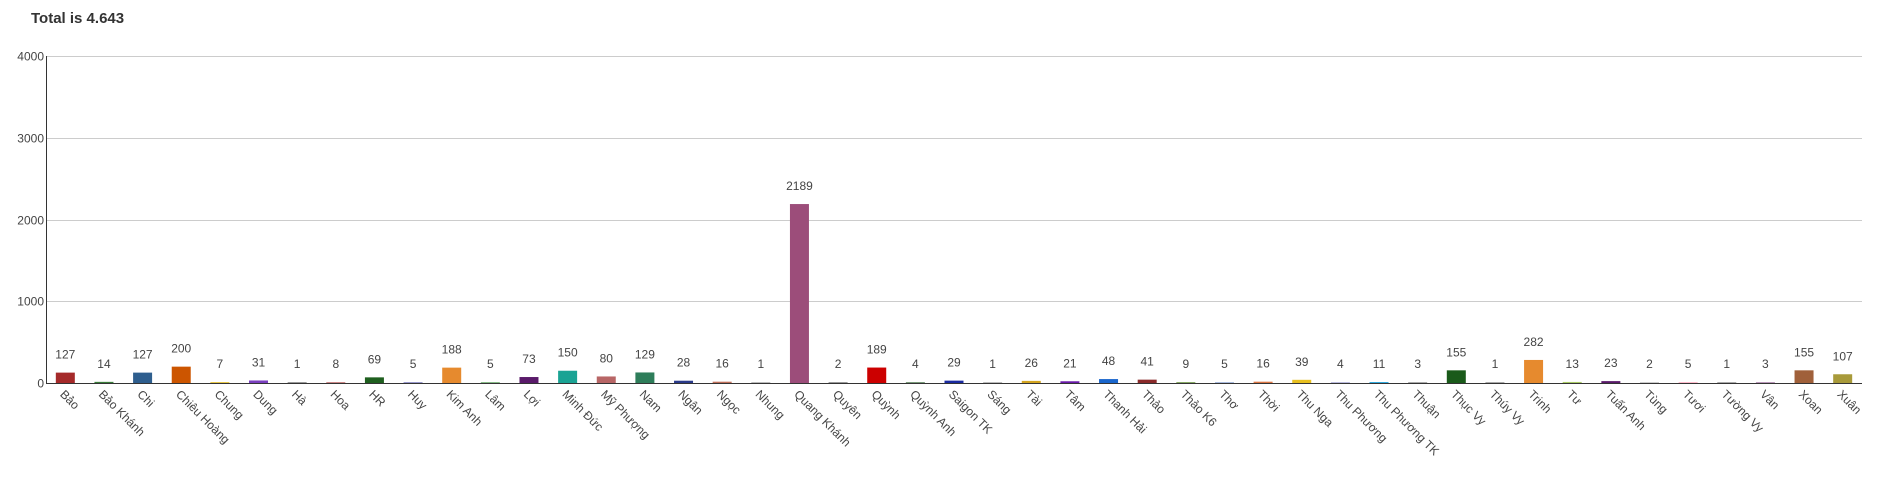  What do you see at coordinates (30, 57) in the screenshot?
I see `y-tick-label: 4000` at bounding box center [30, 57].